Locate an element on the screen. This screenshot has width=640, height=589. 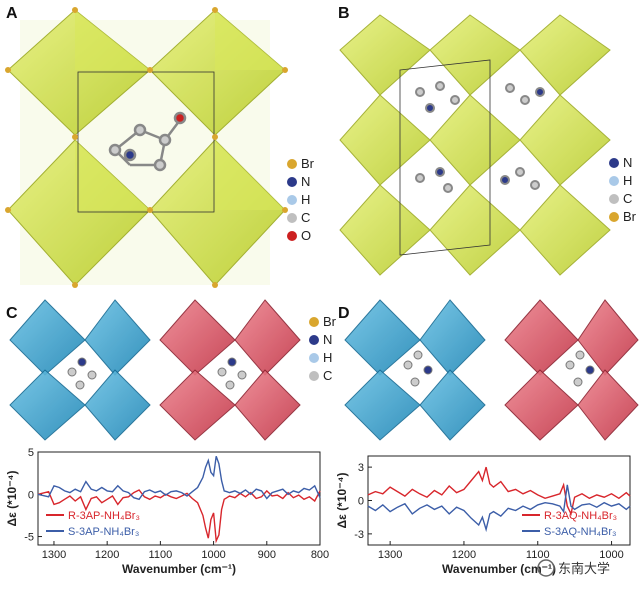
panel-d-red-structure is located at coordinates (571, 370).